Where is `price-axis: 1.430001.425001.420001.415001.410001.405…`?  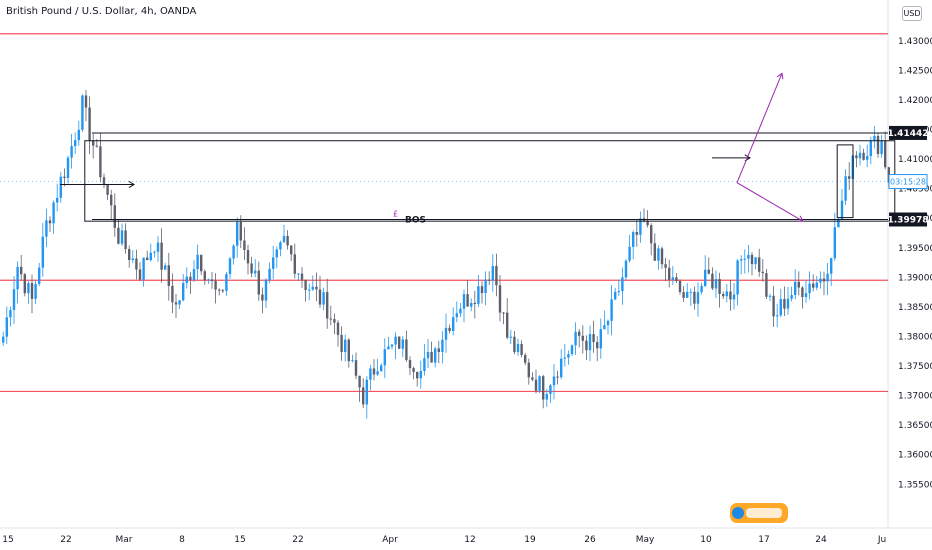 price-axis: 1.430001.425001.420001.415001.410001.405… is located at coordinates (910, 263).